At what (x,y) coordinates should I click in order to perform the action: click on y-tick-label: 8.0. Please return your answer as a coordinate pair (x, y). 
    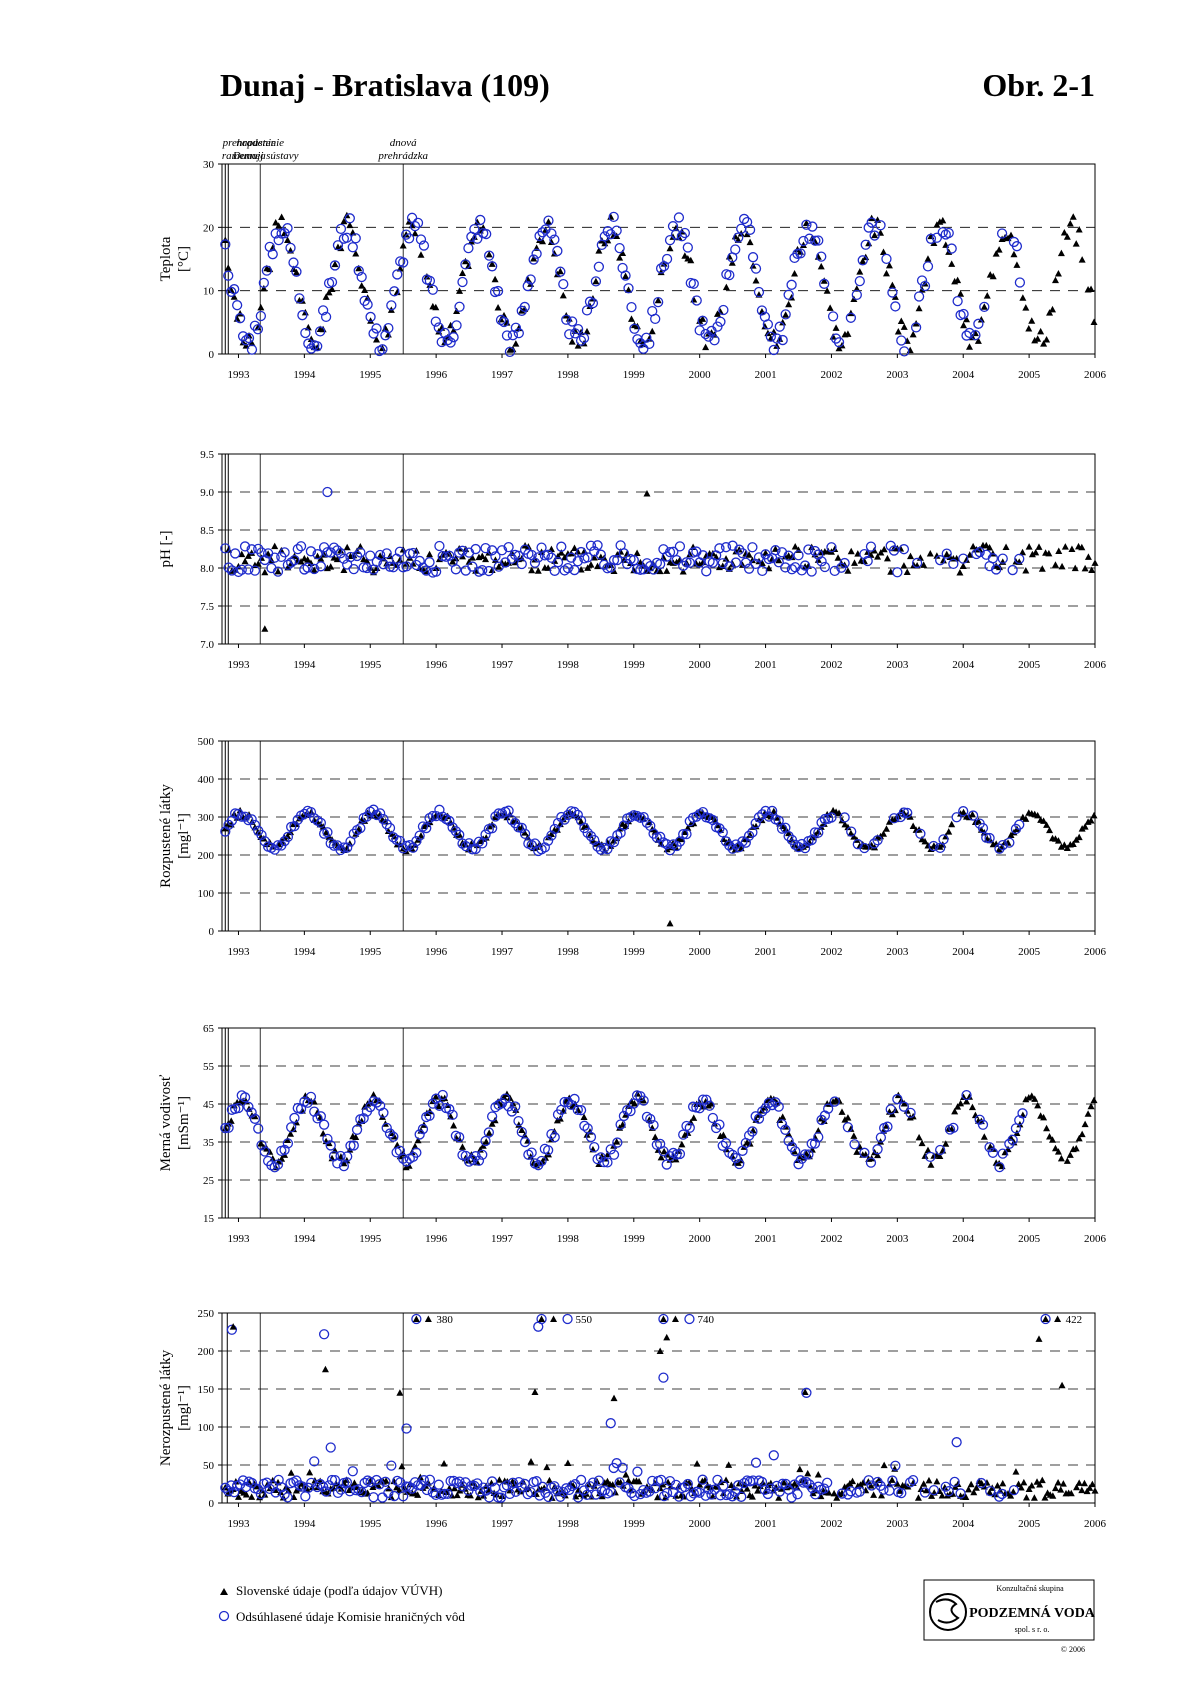
    Looking at the image, I should click on (207, 569).